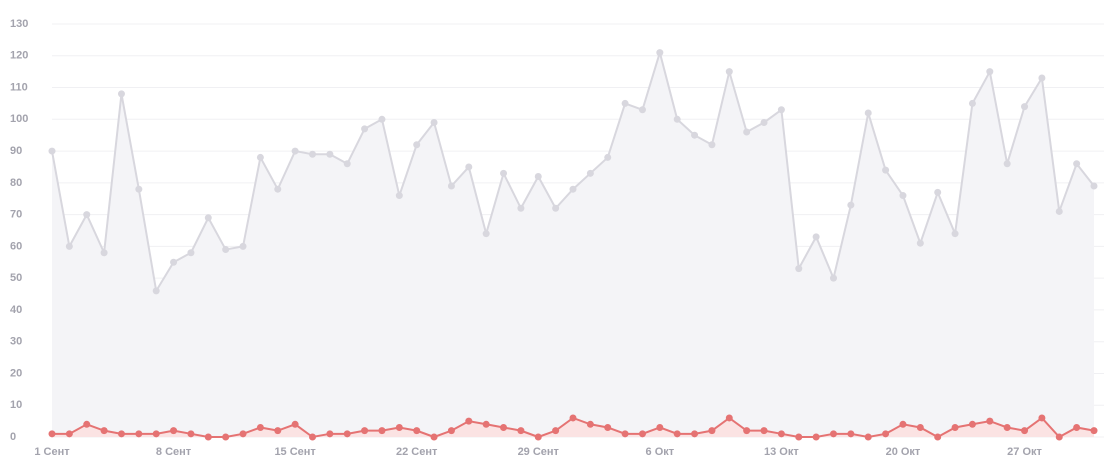 This screenshot has height=463, width=1110. What do you see at coordinates (16, 342) in the screenshot?
I see `y-tick-label: 30` at bounding box center [16, 342].